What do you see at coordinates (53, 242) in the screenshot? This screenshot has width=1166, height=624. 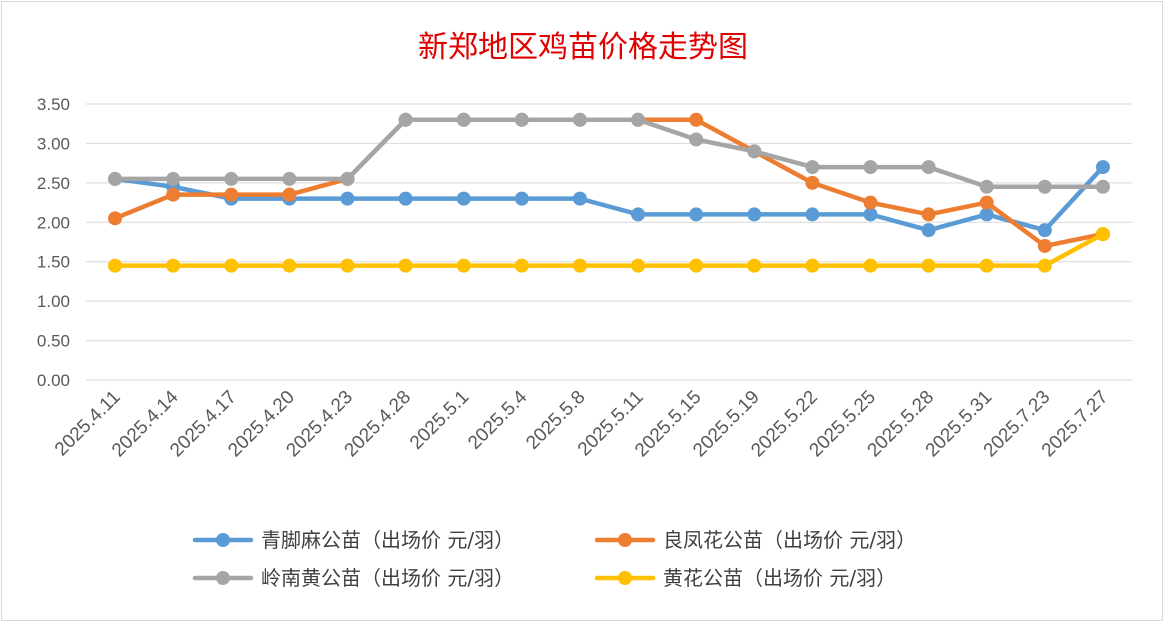 I see `y-axis-ticks: 0.00 0.50 1.00 1.50 2.00 2.50 3.00 3.50` at bounding box center [53, 242].